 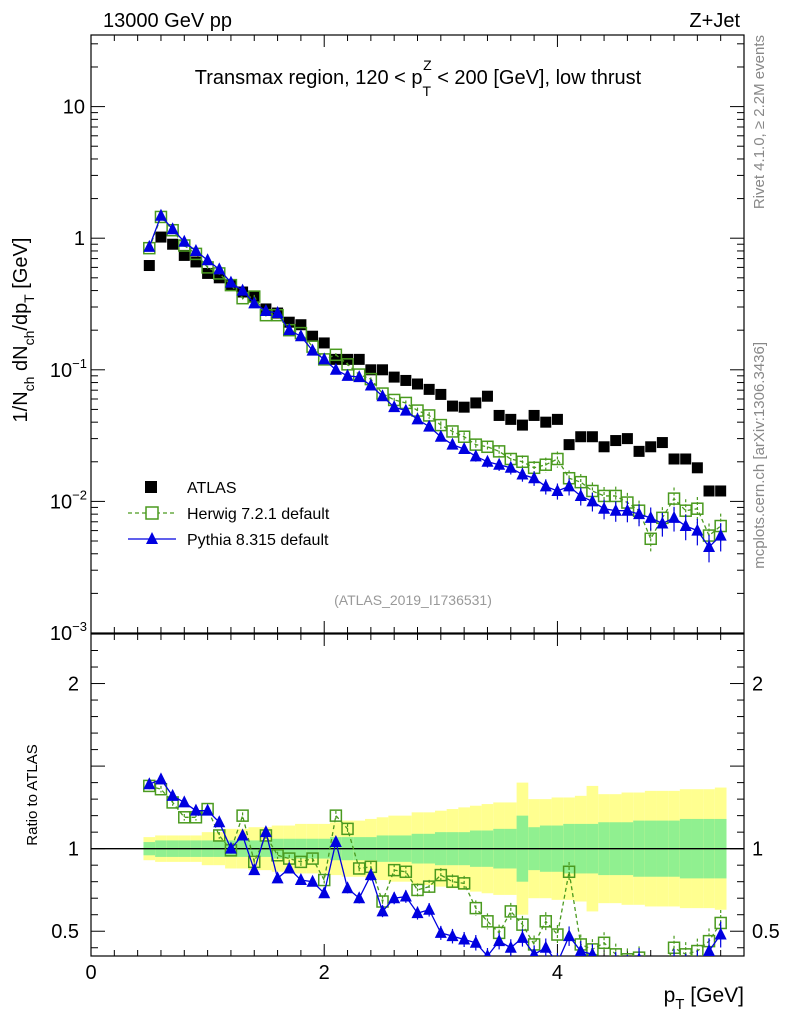 What do you see at coordinates (152, 513) in the screenshot?
I see `legend-herwig-marker` at bounding box center [152, 513].